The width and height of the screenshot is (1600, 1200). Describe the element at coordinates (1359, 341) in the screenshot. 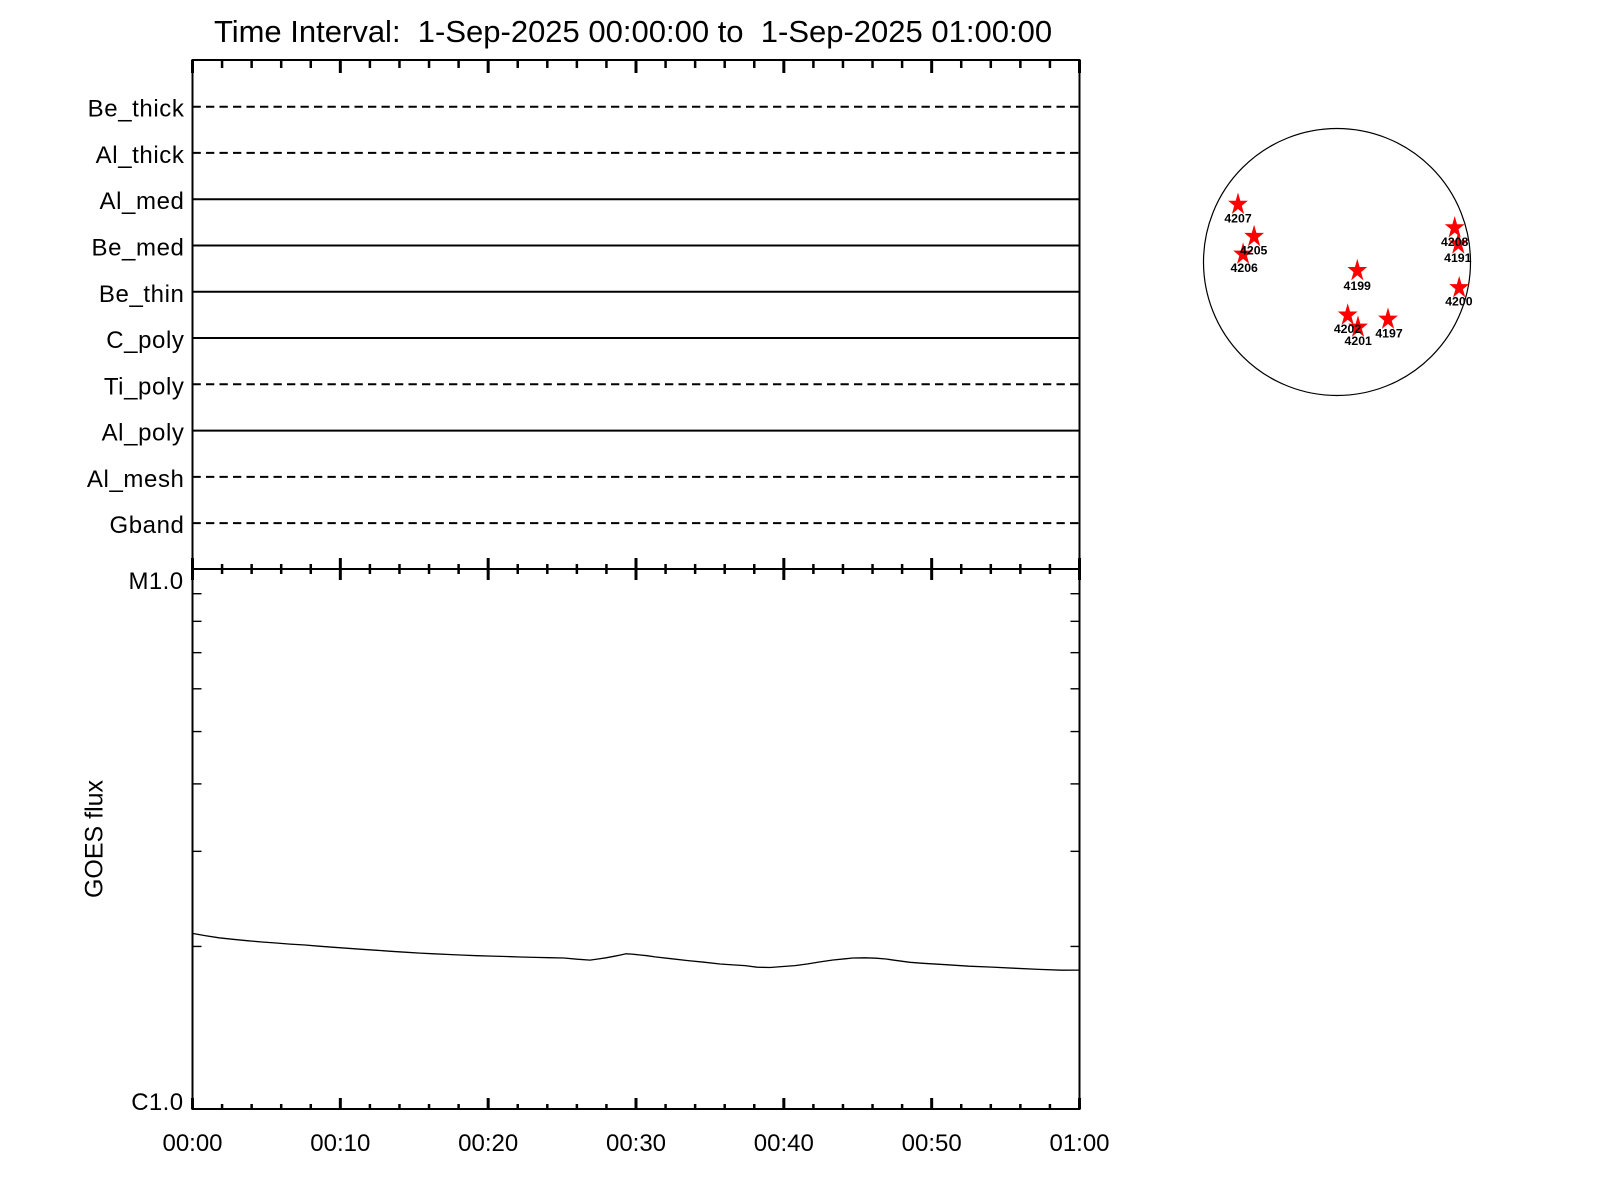

I see `svg-text: 4201` at that location.